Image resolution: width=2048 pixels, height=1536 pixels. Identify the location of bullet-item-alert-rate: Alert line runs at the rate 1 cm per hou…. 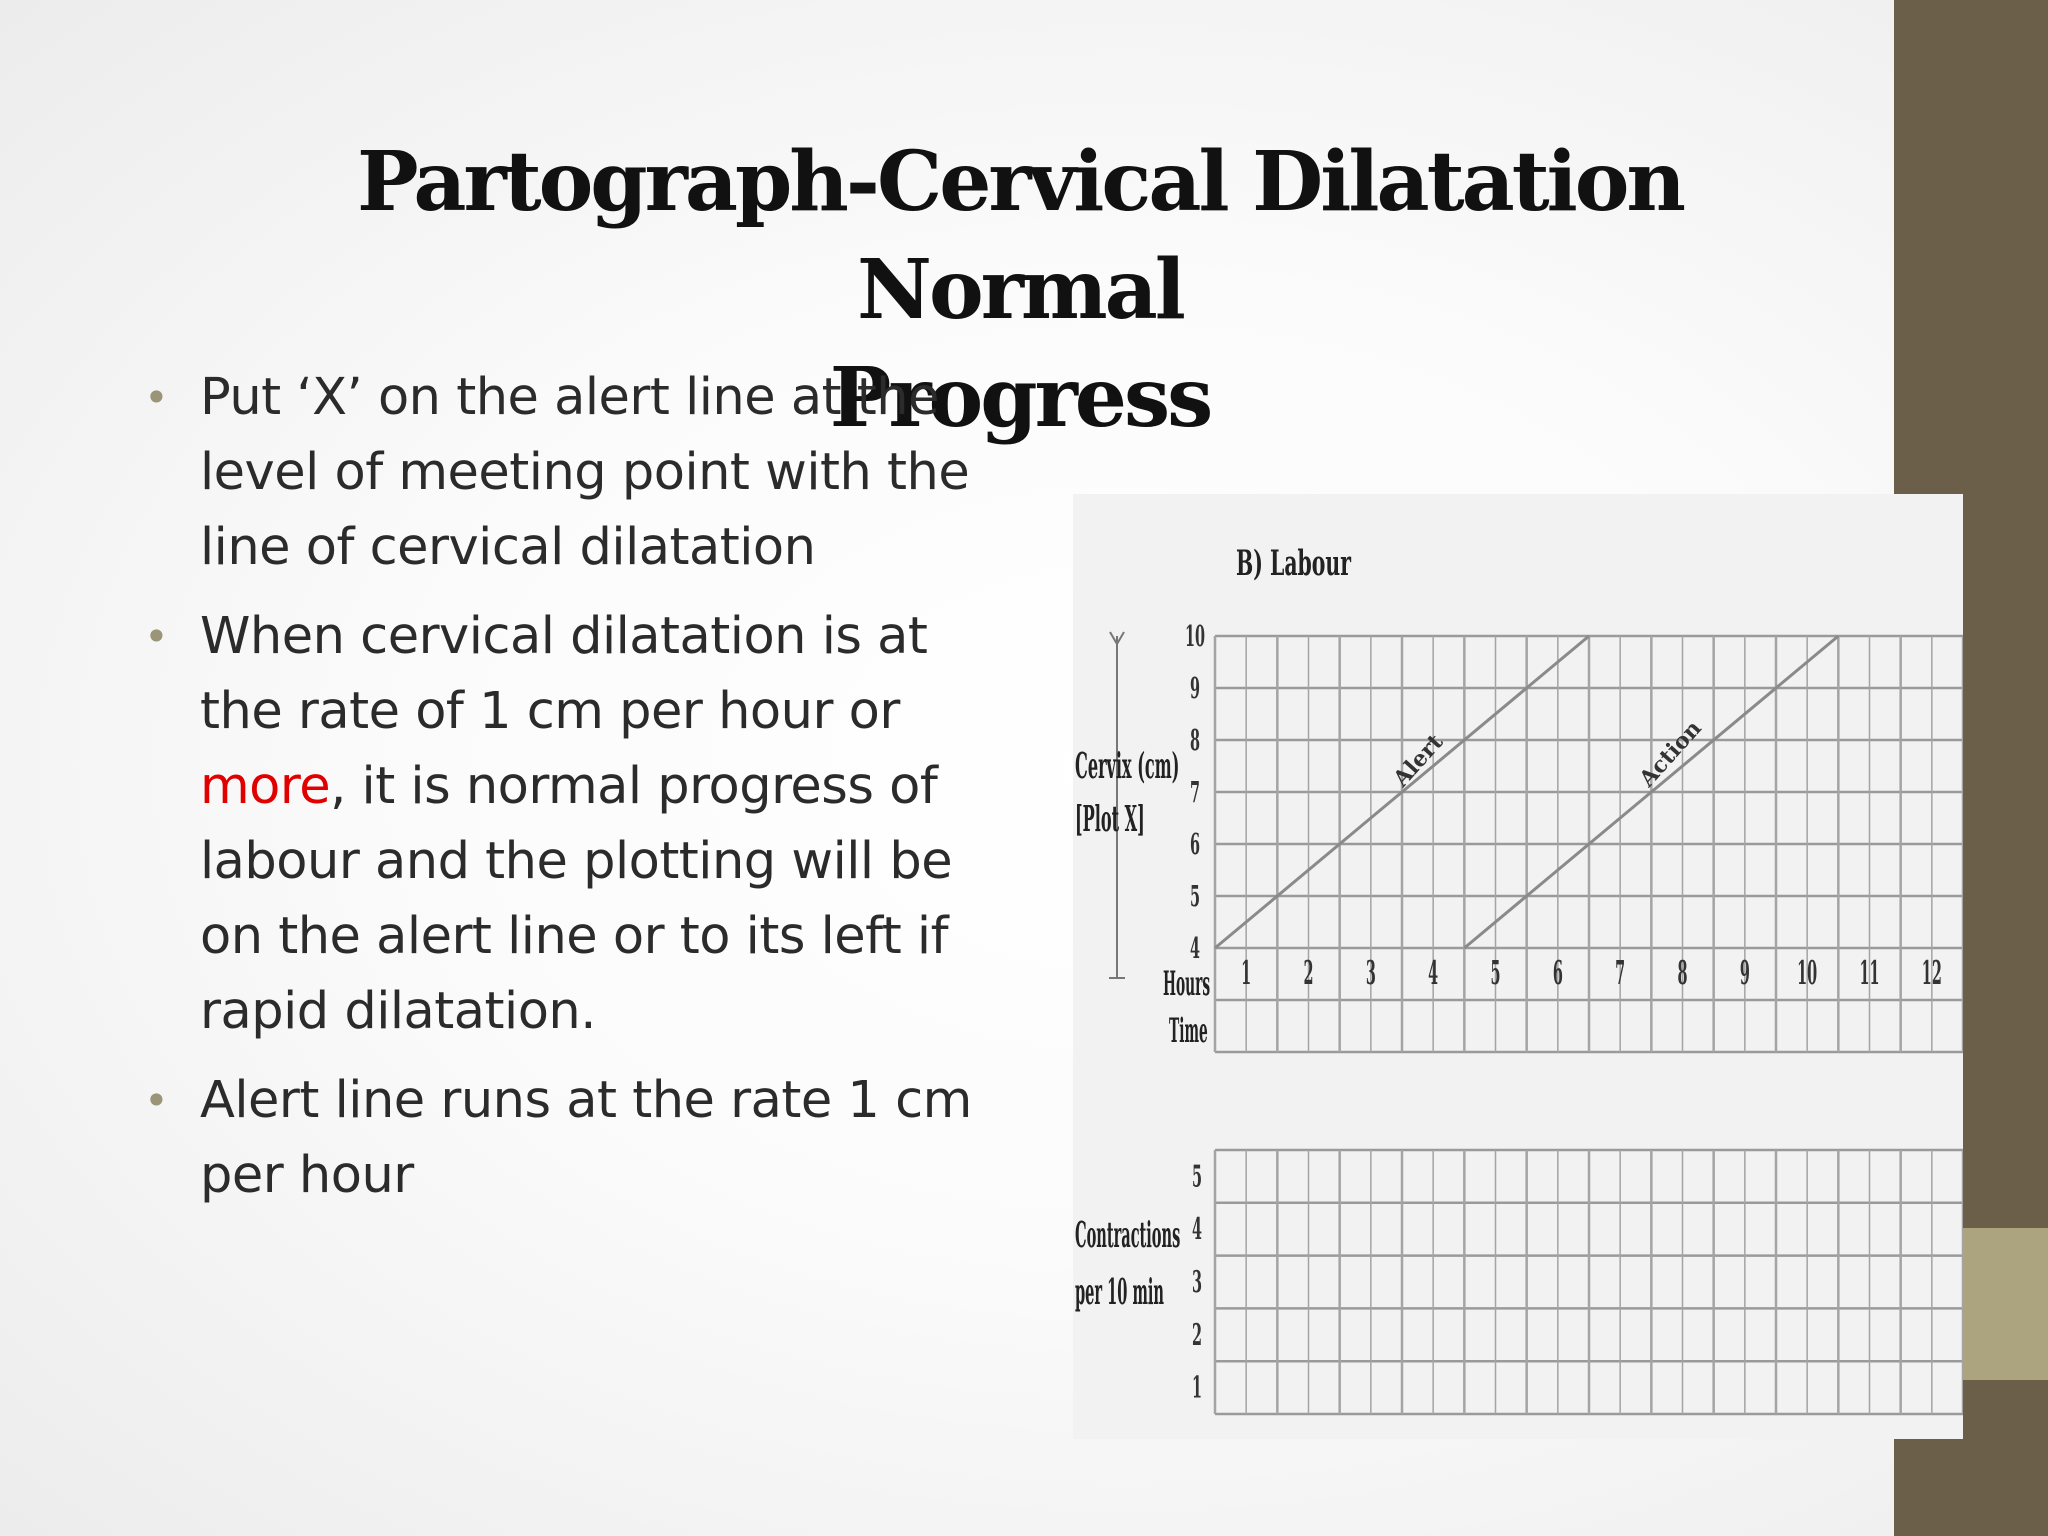
(570, 1138).